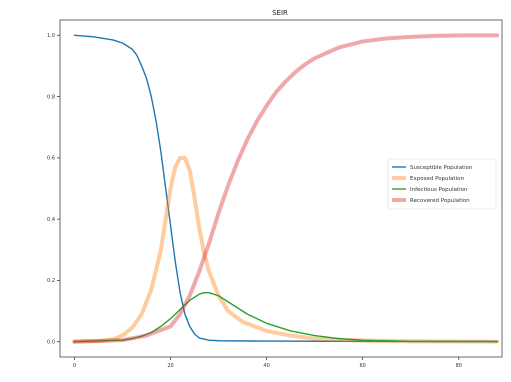  What do you see at coordinates (440, 201) in the screenshot?
I see `legend-label: Recovered Population` at bounding box center [440, 201].